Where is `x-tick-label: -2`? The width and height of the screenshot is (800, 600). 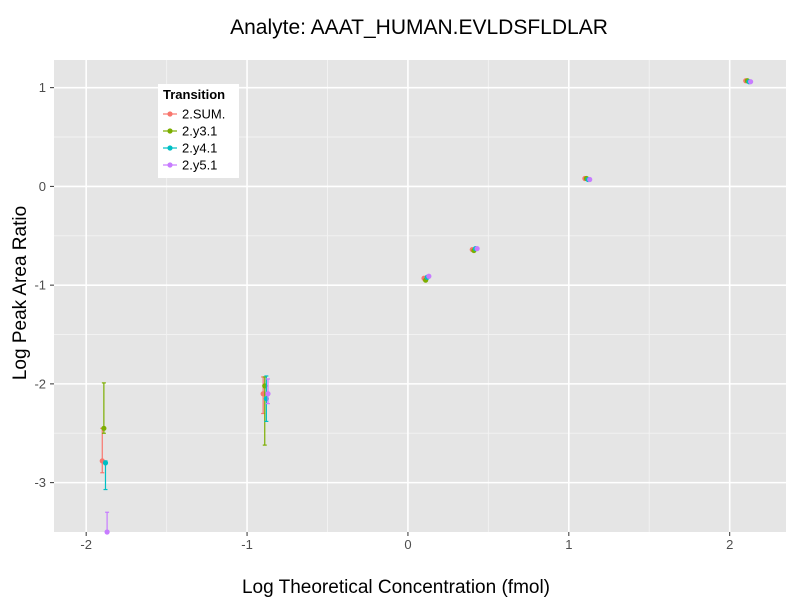
x-tick-label: -2 is located at coordinates (86, 544).